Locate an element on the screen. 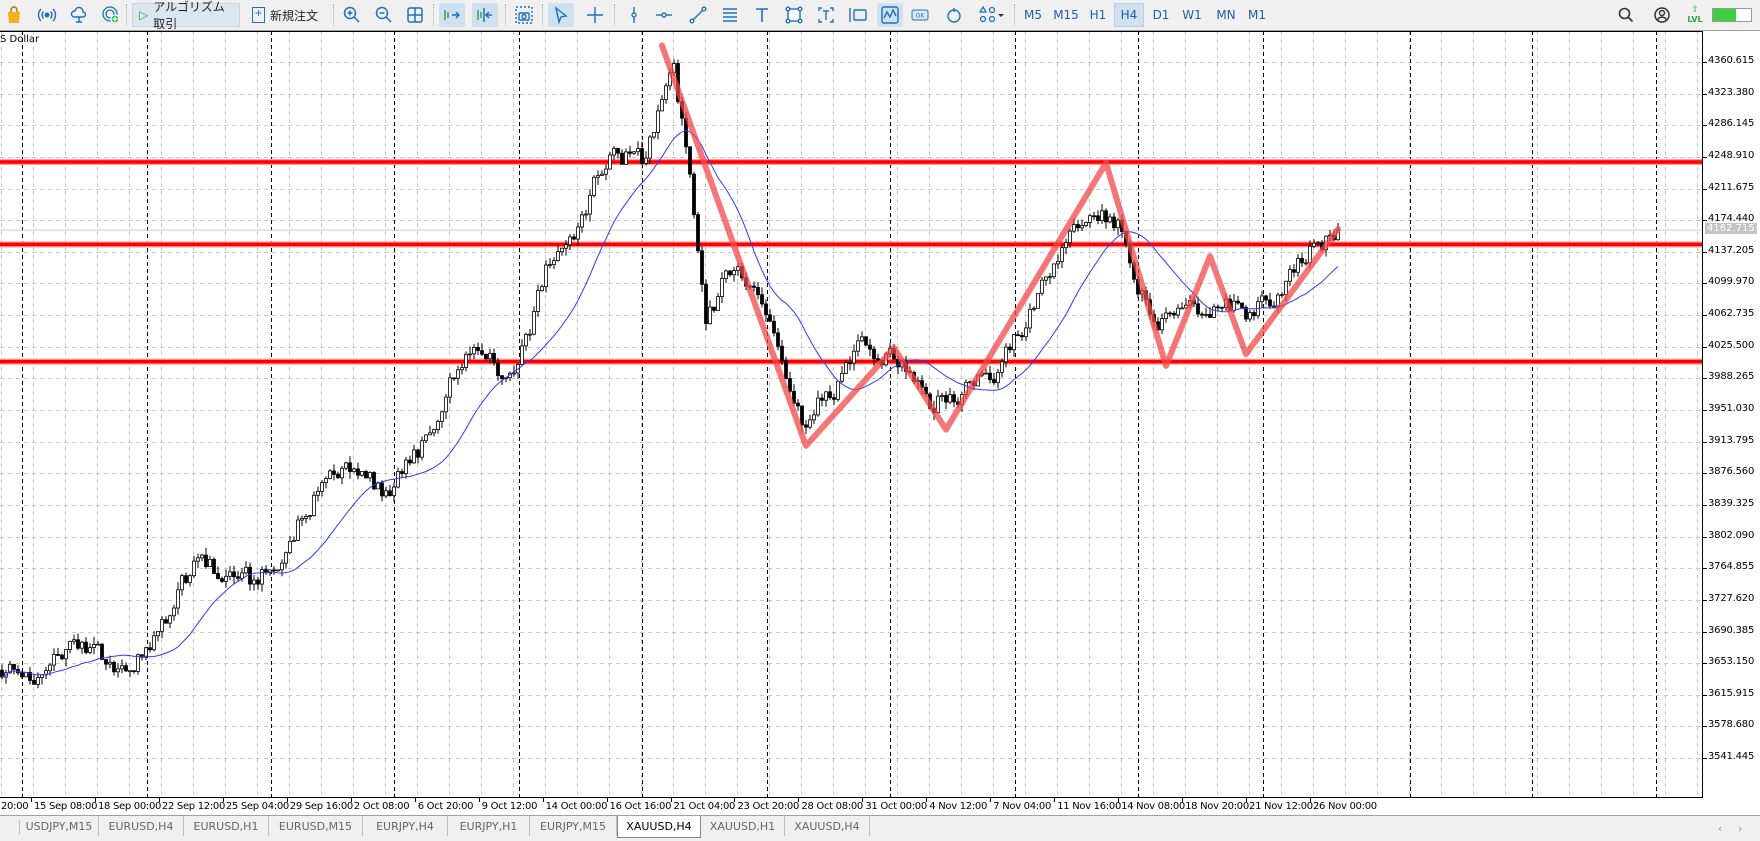 The height and width of the screenshot is (841, 1760). rectangle-tool-icon is located at coordinates (794, 15).